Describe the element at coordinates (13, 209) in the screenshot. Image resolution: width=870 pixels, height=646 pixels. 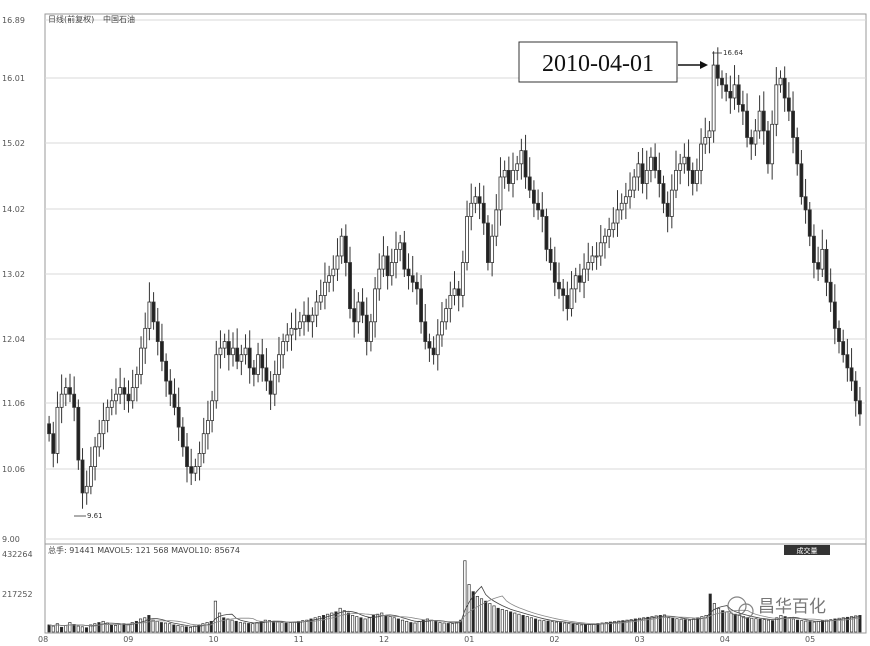
I see `price-tick-label: 14.02` at that location.